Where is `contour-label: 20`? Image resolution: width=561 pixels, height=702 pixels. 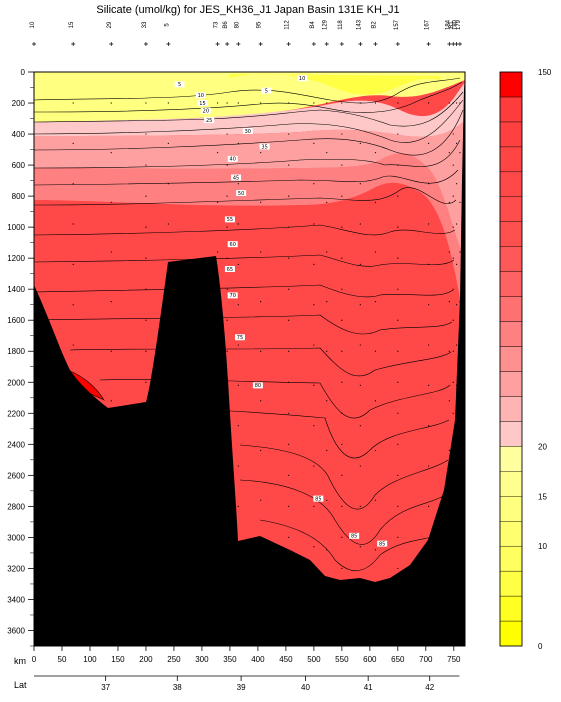 contour-label: 20 is located at coordinates (206, 112).